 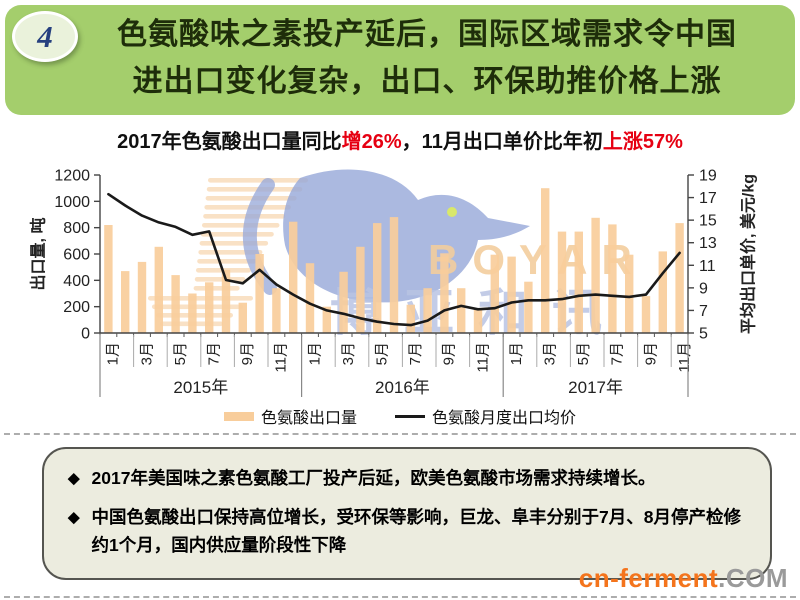 What do you see at coordinates (410, 416) in the screenshot?
I see `line-series-swatch-icon` at bounding box center [410, 416].